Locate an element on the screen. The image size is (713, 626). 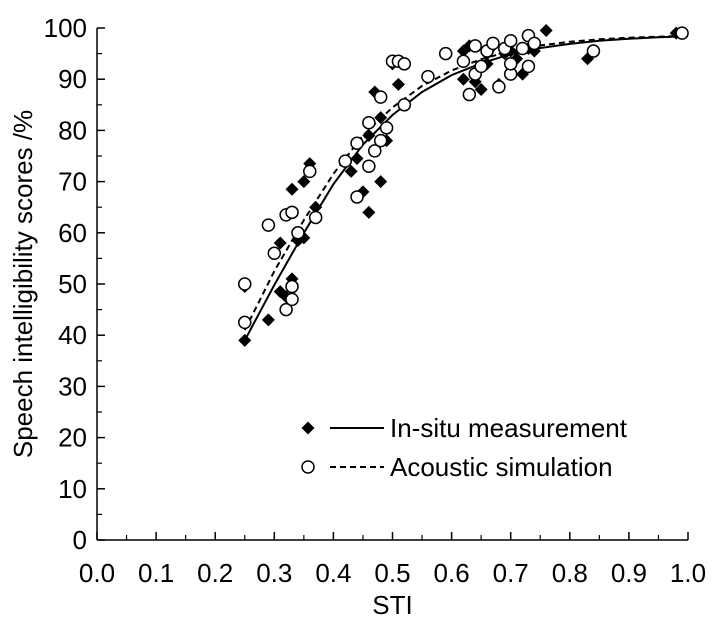
x-tick-label: 0.3 is located at coordinates (274, 573).